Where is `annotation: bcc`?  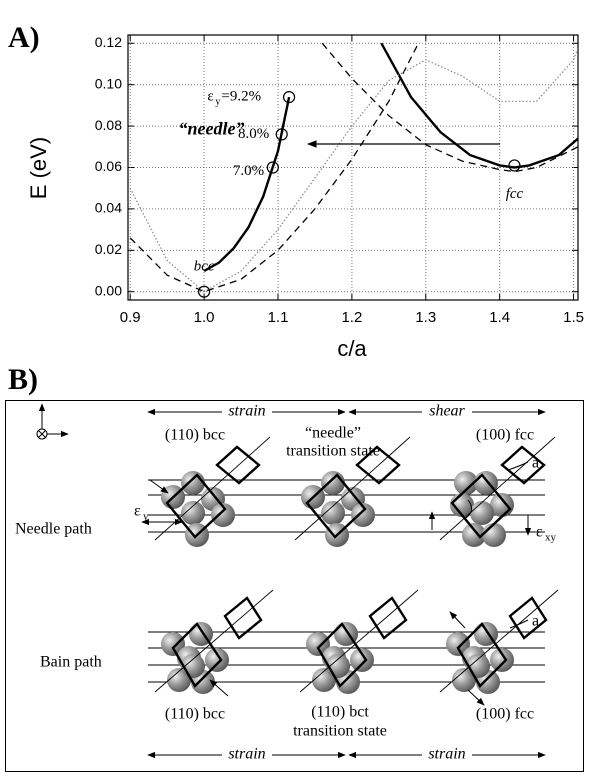 annotation: bcc is located at coordinates (204, 266).